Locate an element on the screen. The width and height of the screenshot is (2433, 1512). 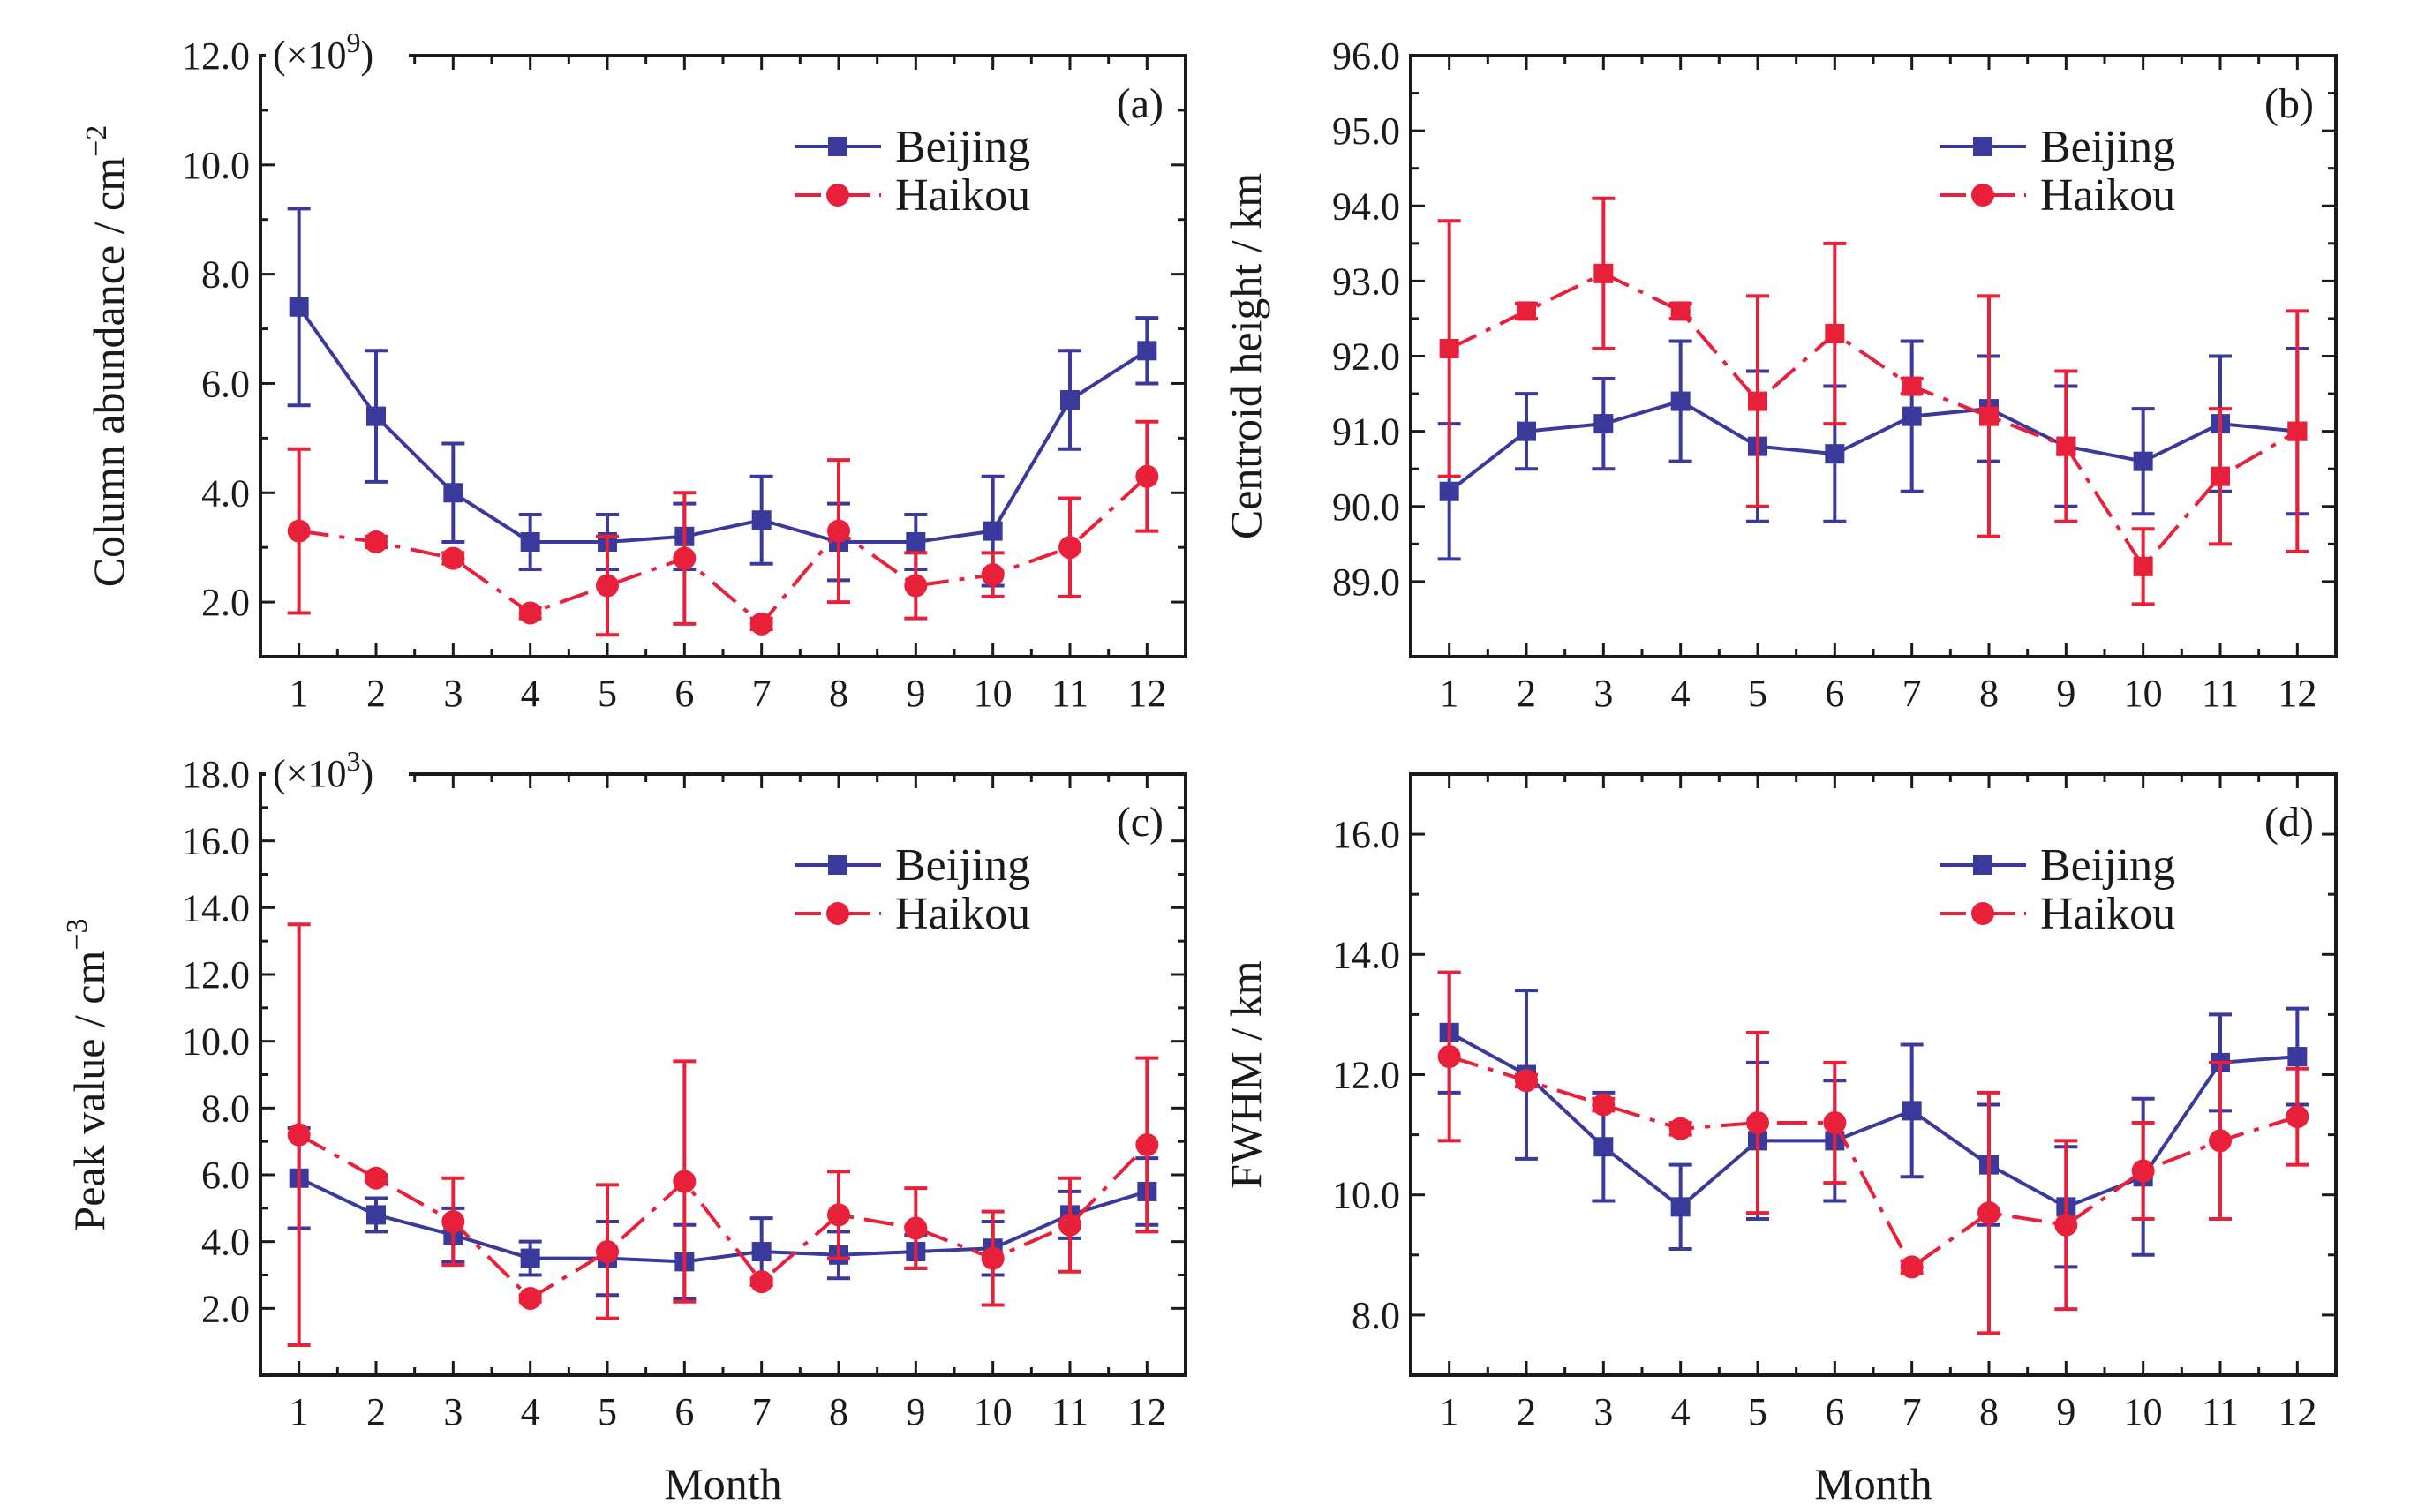
x-tick-label: 2 is located at coordinates (1526, 1411).